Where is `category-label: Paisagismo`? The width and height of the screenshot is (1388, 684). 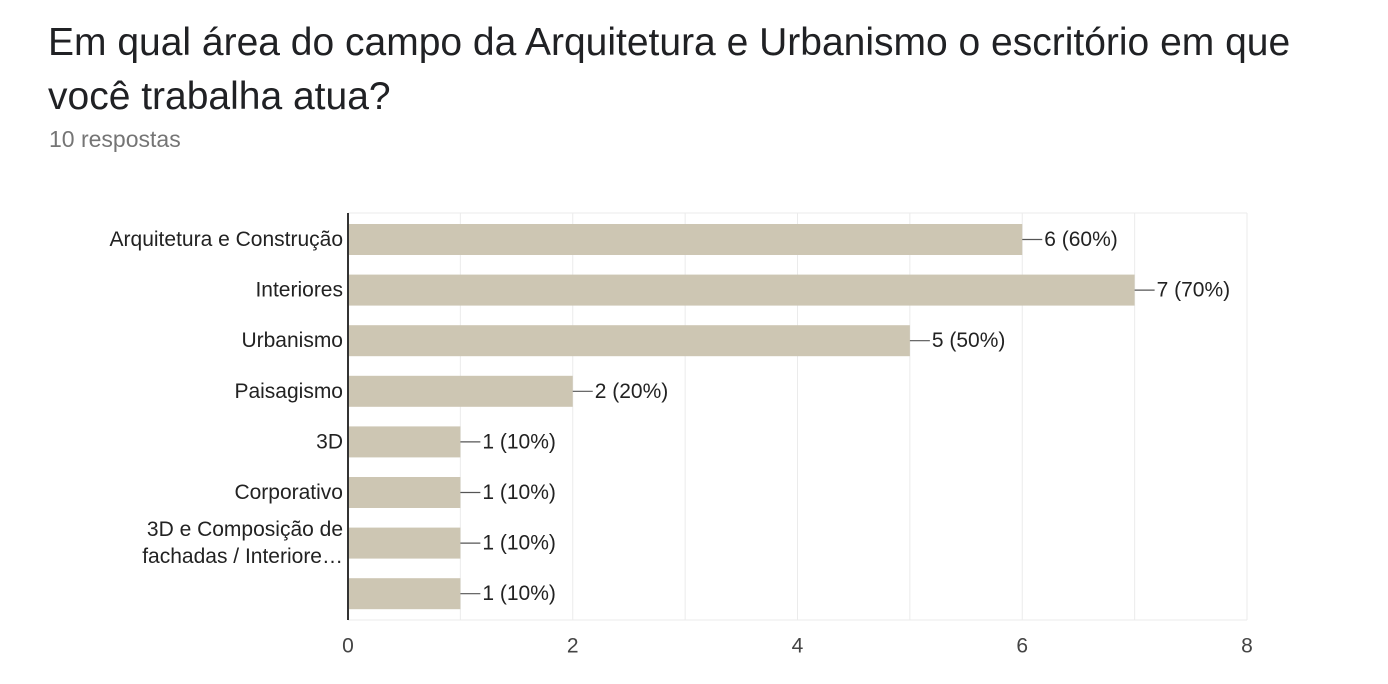 category-label: Paisagismo is located at coordinates (288, 391).